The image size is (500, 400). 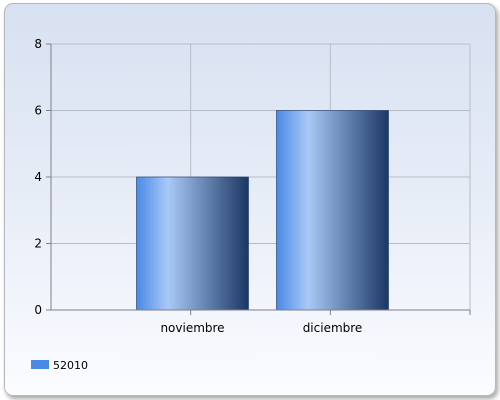 I want to click on legend: 52010, so click(x=59, y=365).